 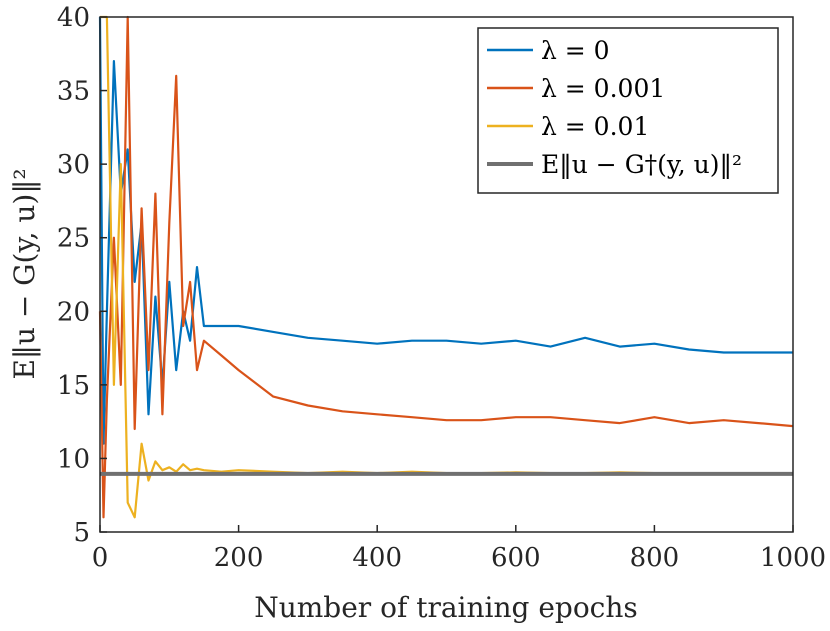 I want to click on y-tick-label: 35, so click(x=73, y=92).